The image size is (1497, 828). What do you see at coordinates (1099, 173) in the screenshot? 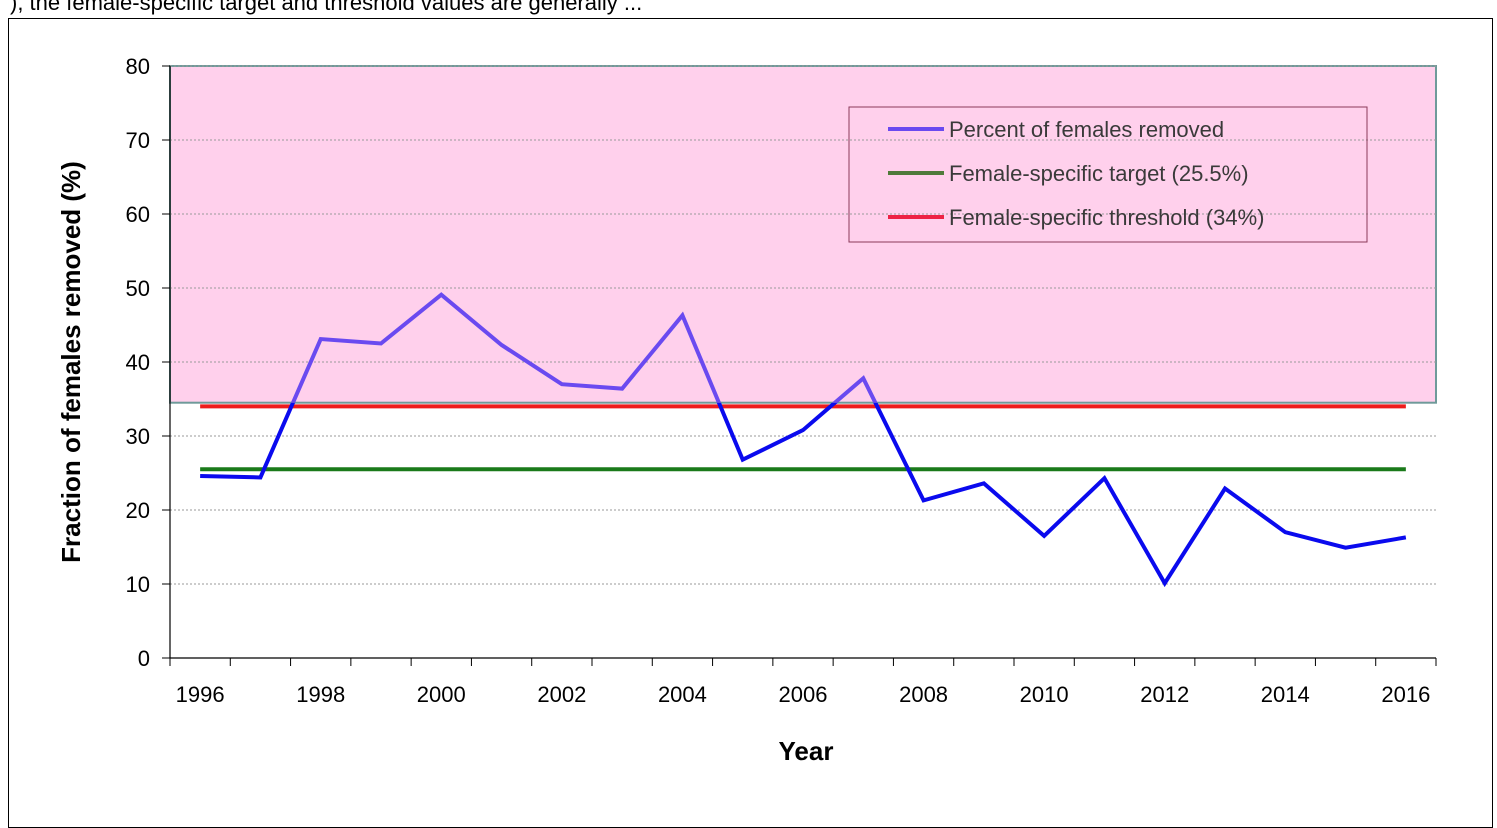
I see `legend-label: Female-specific target (25.5%)` at bounding box center [1099, 173].